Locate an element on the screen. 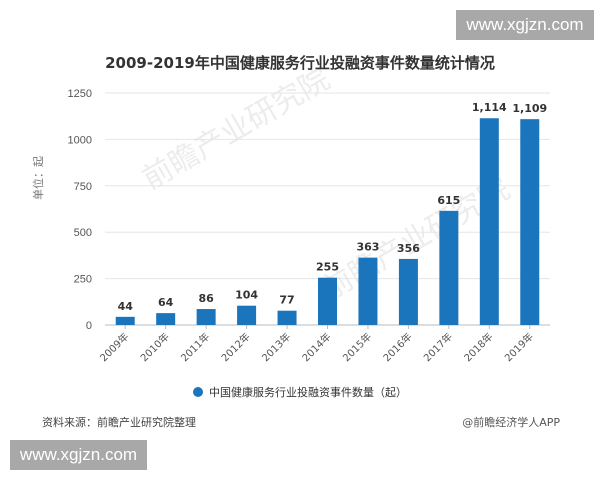  source-note: 资料来源：前瞻产业研究院整理 is located at coordinates (119, 422).